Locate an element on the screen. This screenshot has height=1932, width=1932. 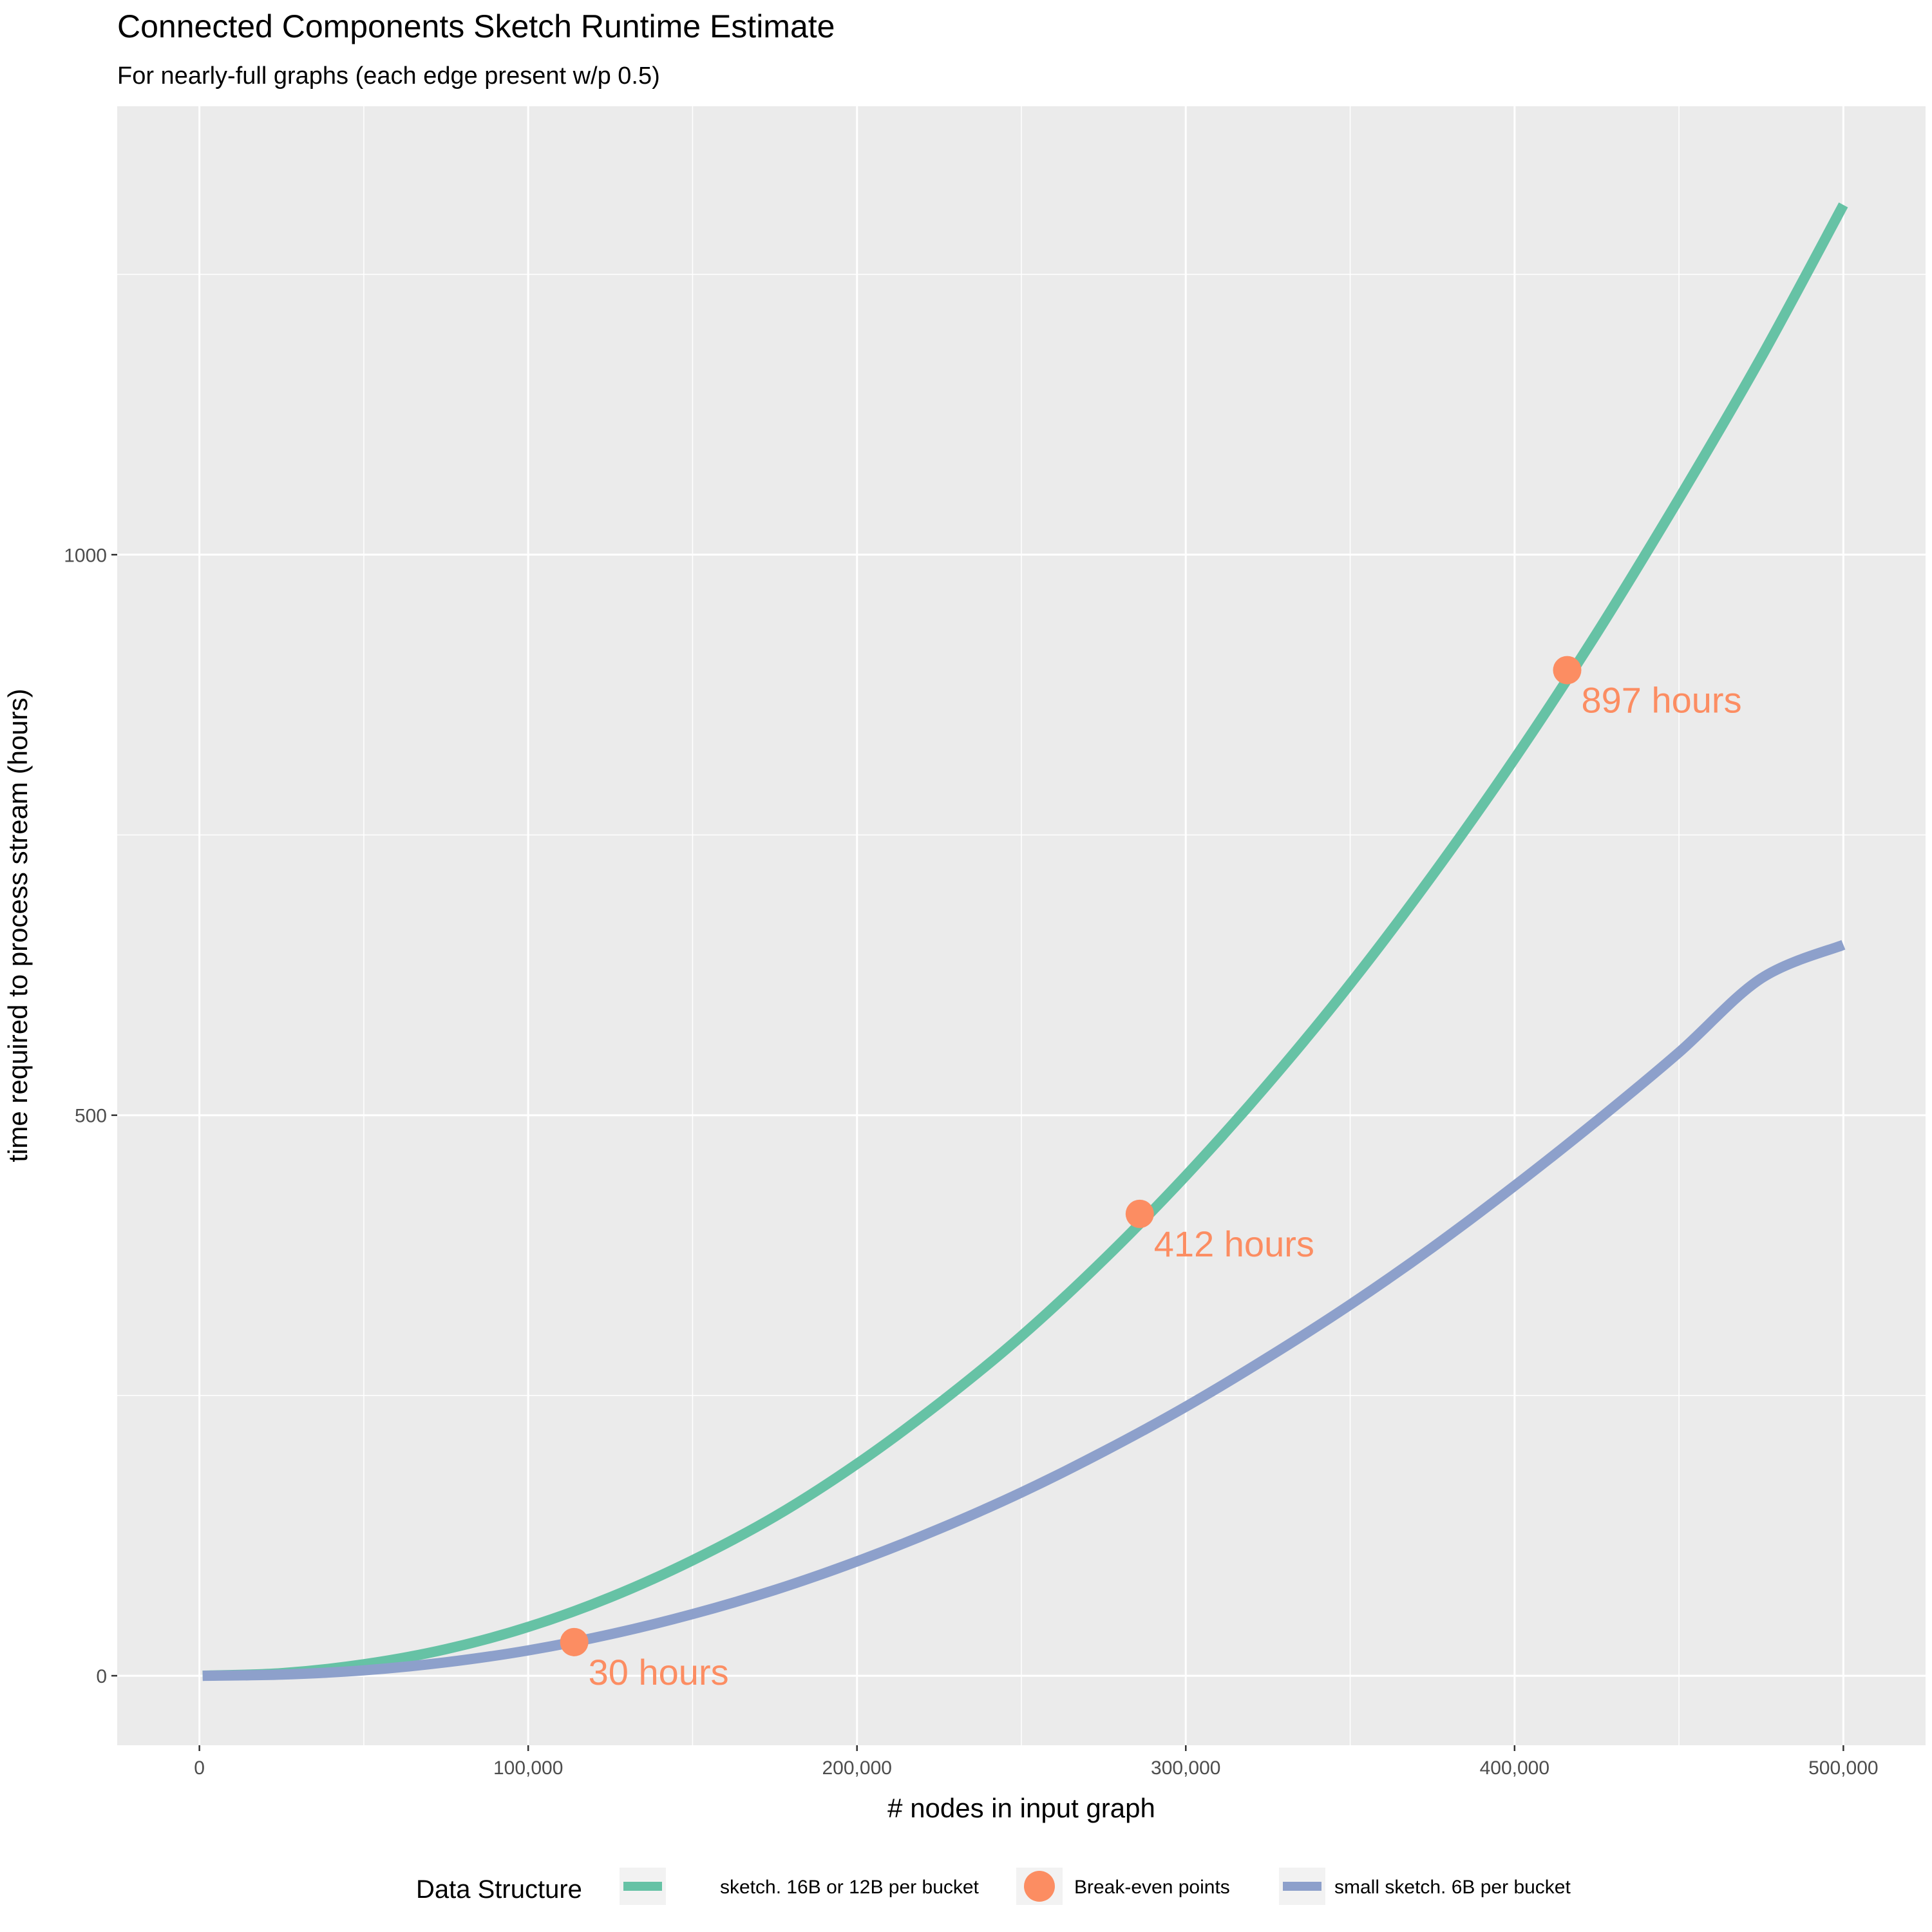
legend-key-point is located at coordinates (1039, 1886).